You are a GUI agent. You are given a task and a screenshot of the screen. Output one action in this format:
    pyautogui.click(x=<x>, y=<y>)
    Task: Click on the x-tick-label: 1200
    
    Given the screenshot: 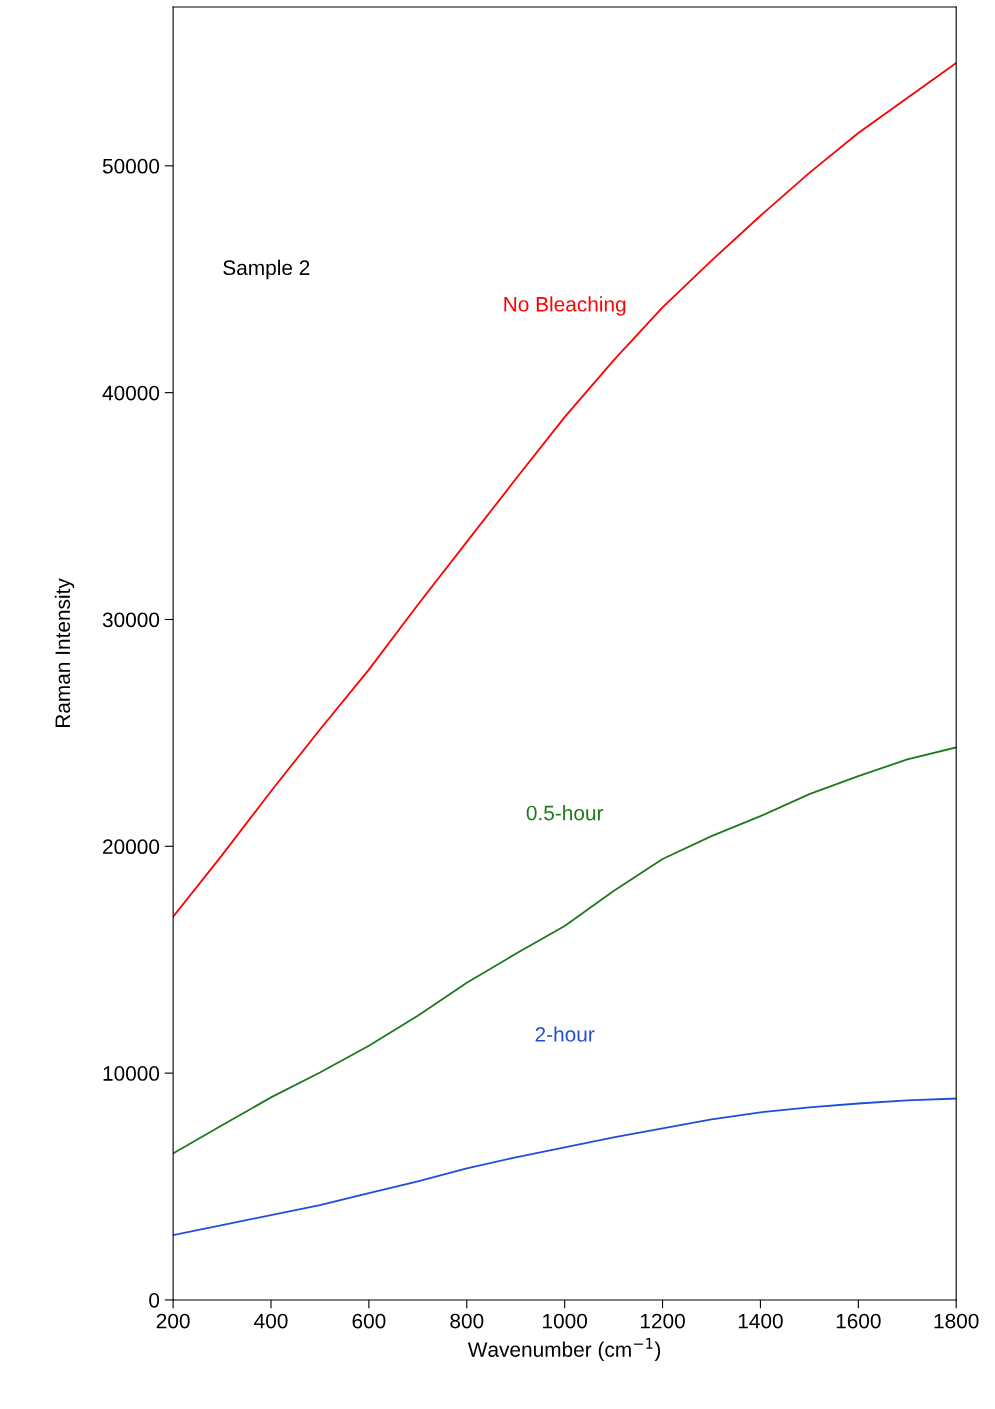 What is the action you would take?
    pyautogui.click(x=662, y=1321)
    